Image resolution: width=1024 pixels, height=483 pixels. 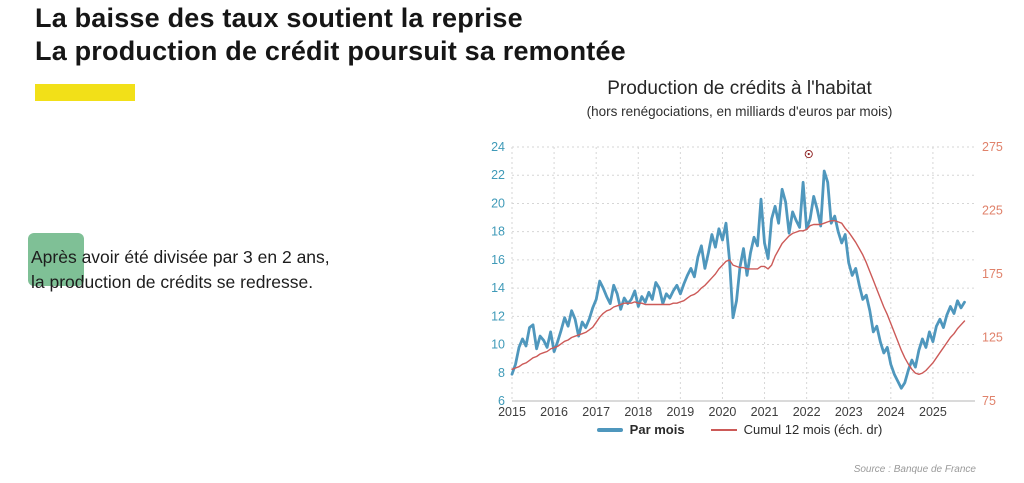 What do you see at coordinates (498, 260) in the screenshot?
I see `left-axis-tick: 16` at bounding box center [498, 260].